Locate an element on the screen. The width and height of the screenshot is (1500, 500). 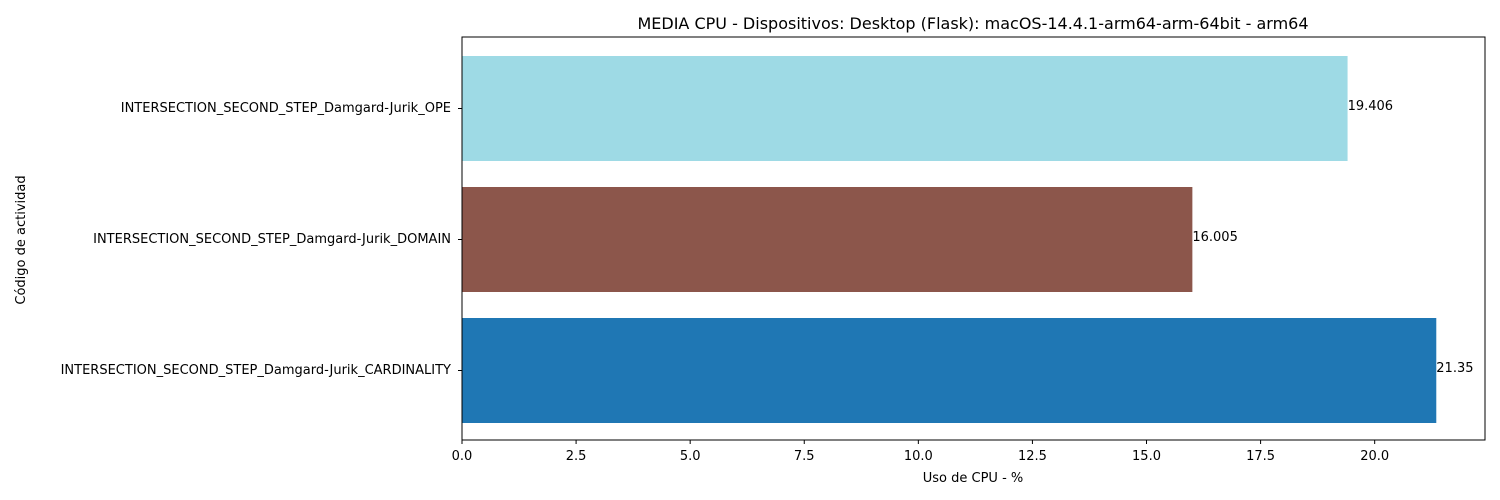
x-tick-label: 10.0 is located at coordinates (918, 456).